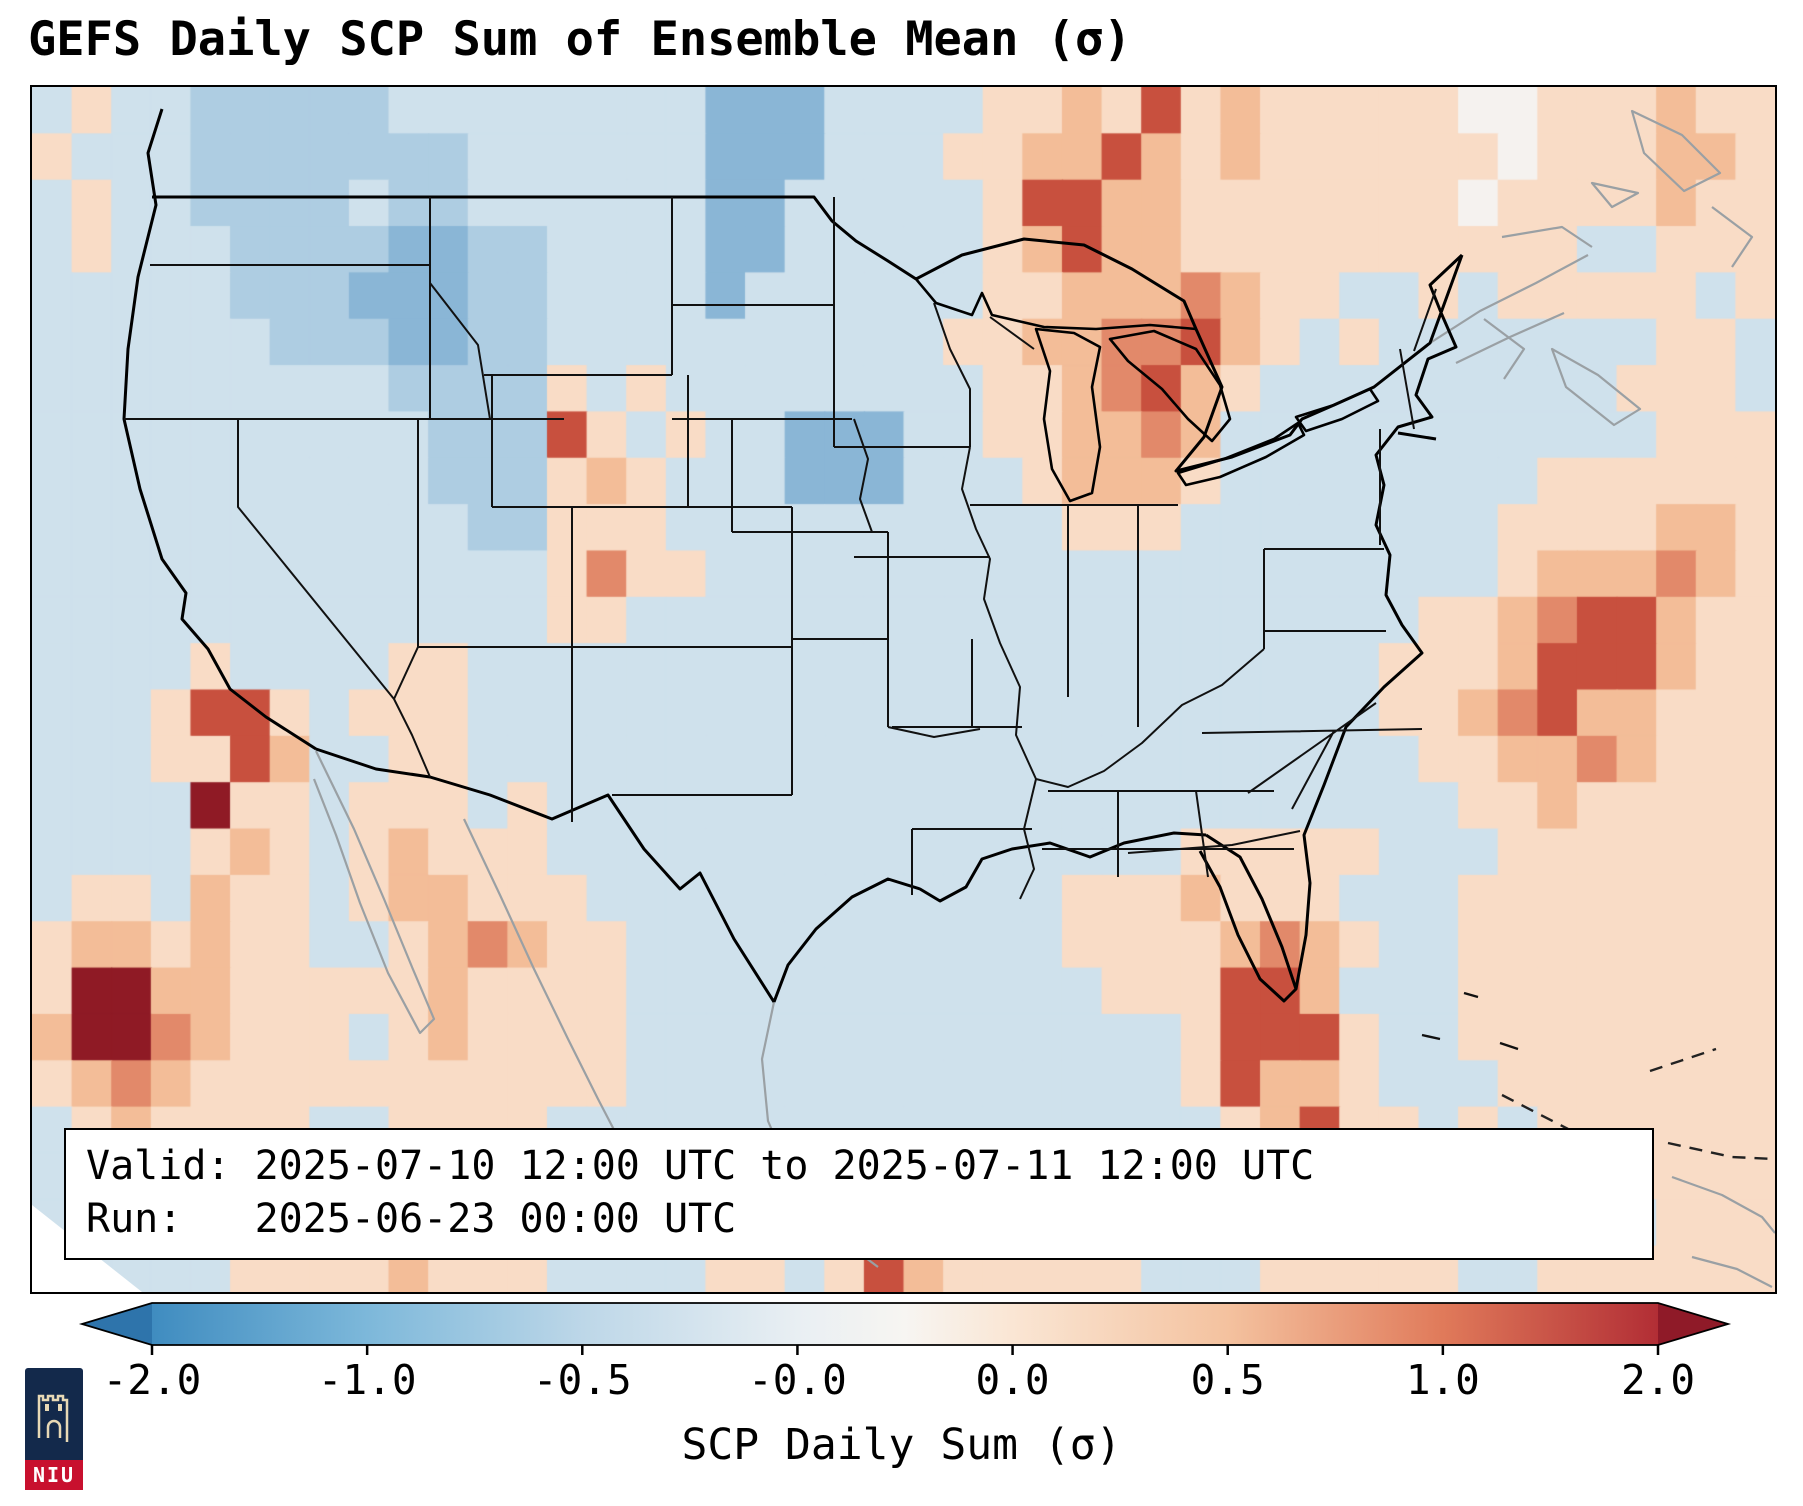  What do you see at coordinates (152, 1380) in the screenshot?
I see `colorbar-tick-label: -2.0` at bounding box center [152, 1380].